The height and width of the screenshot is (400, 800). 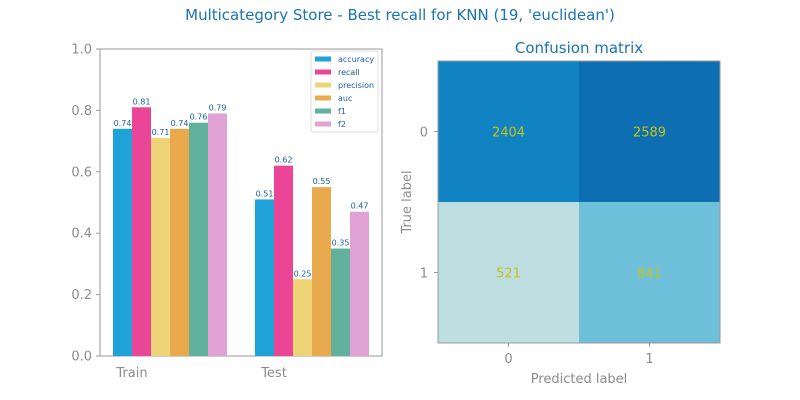 What do you see at coordinates (199, 117) in the screenshot?
I see `data-label: 0.76` at bounding box center [199, 117].